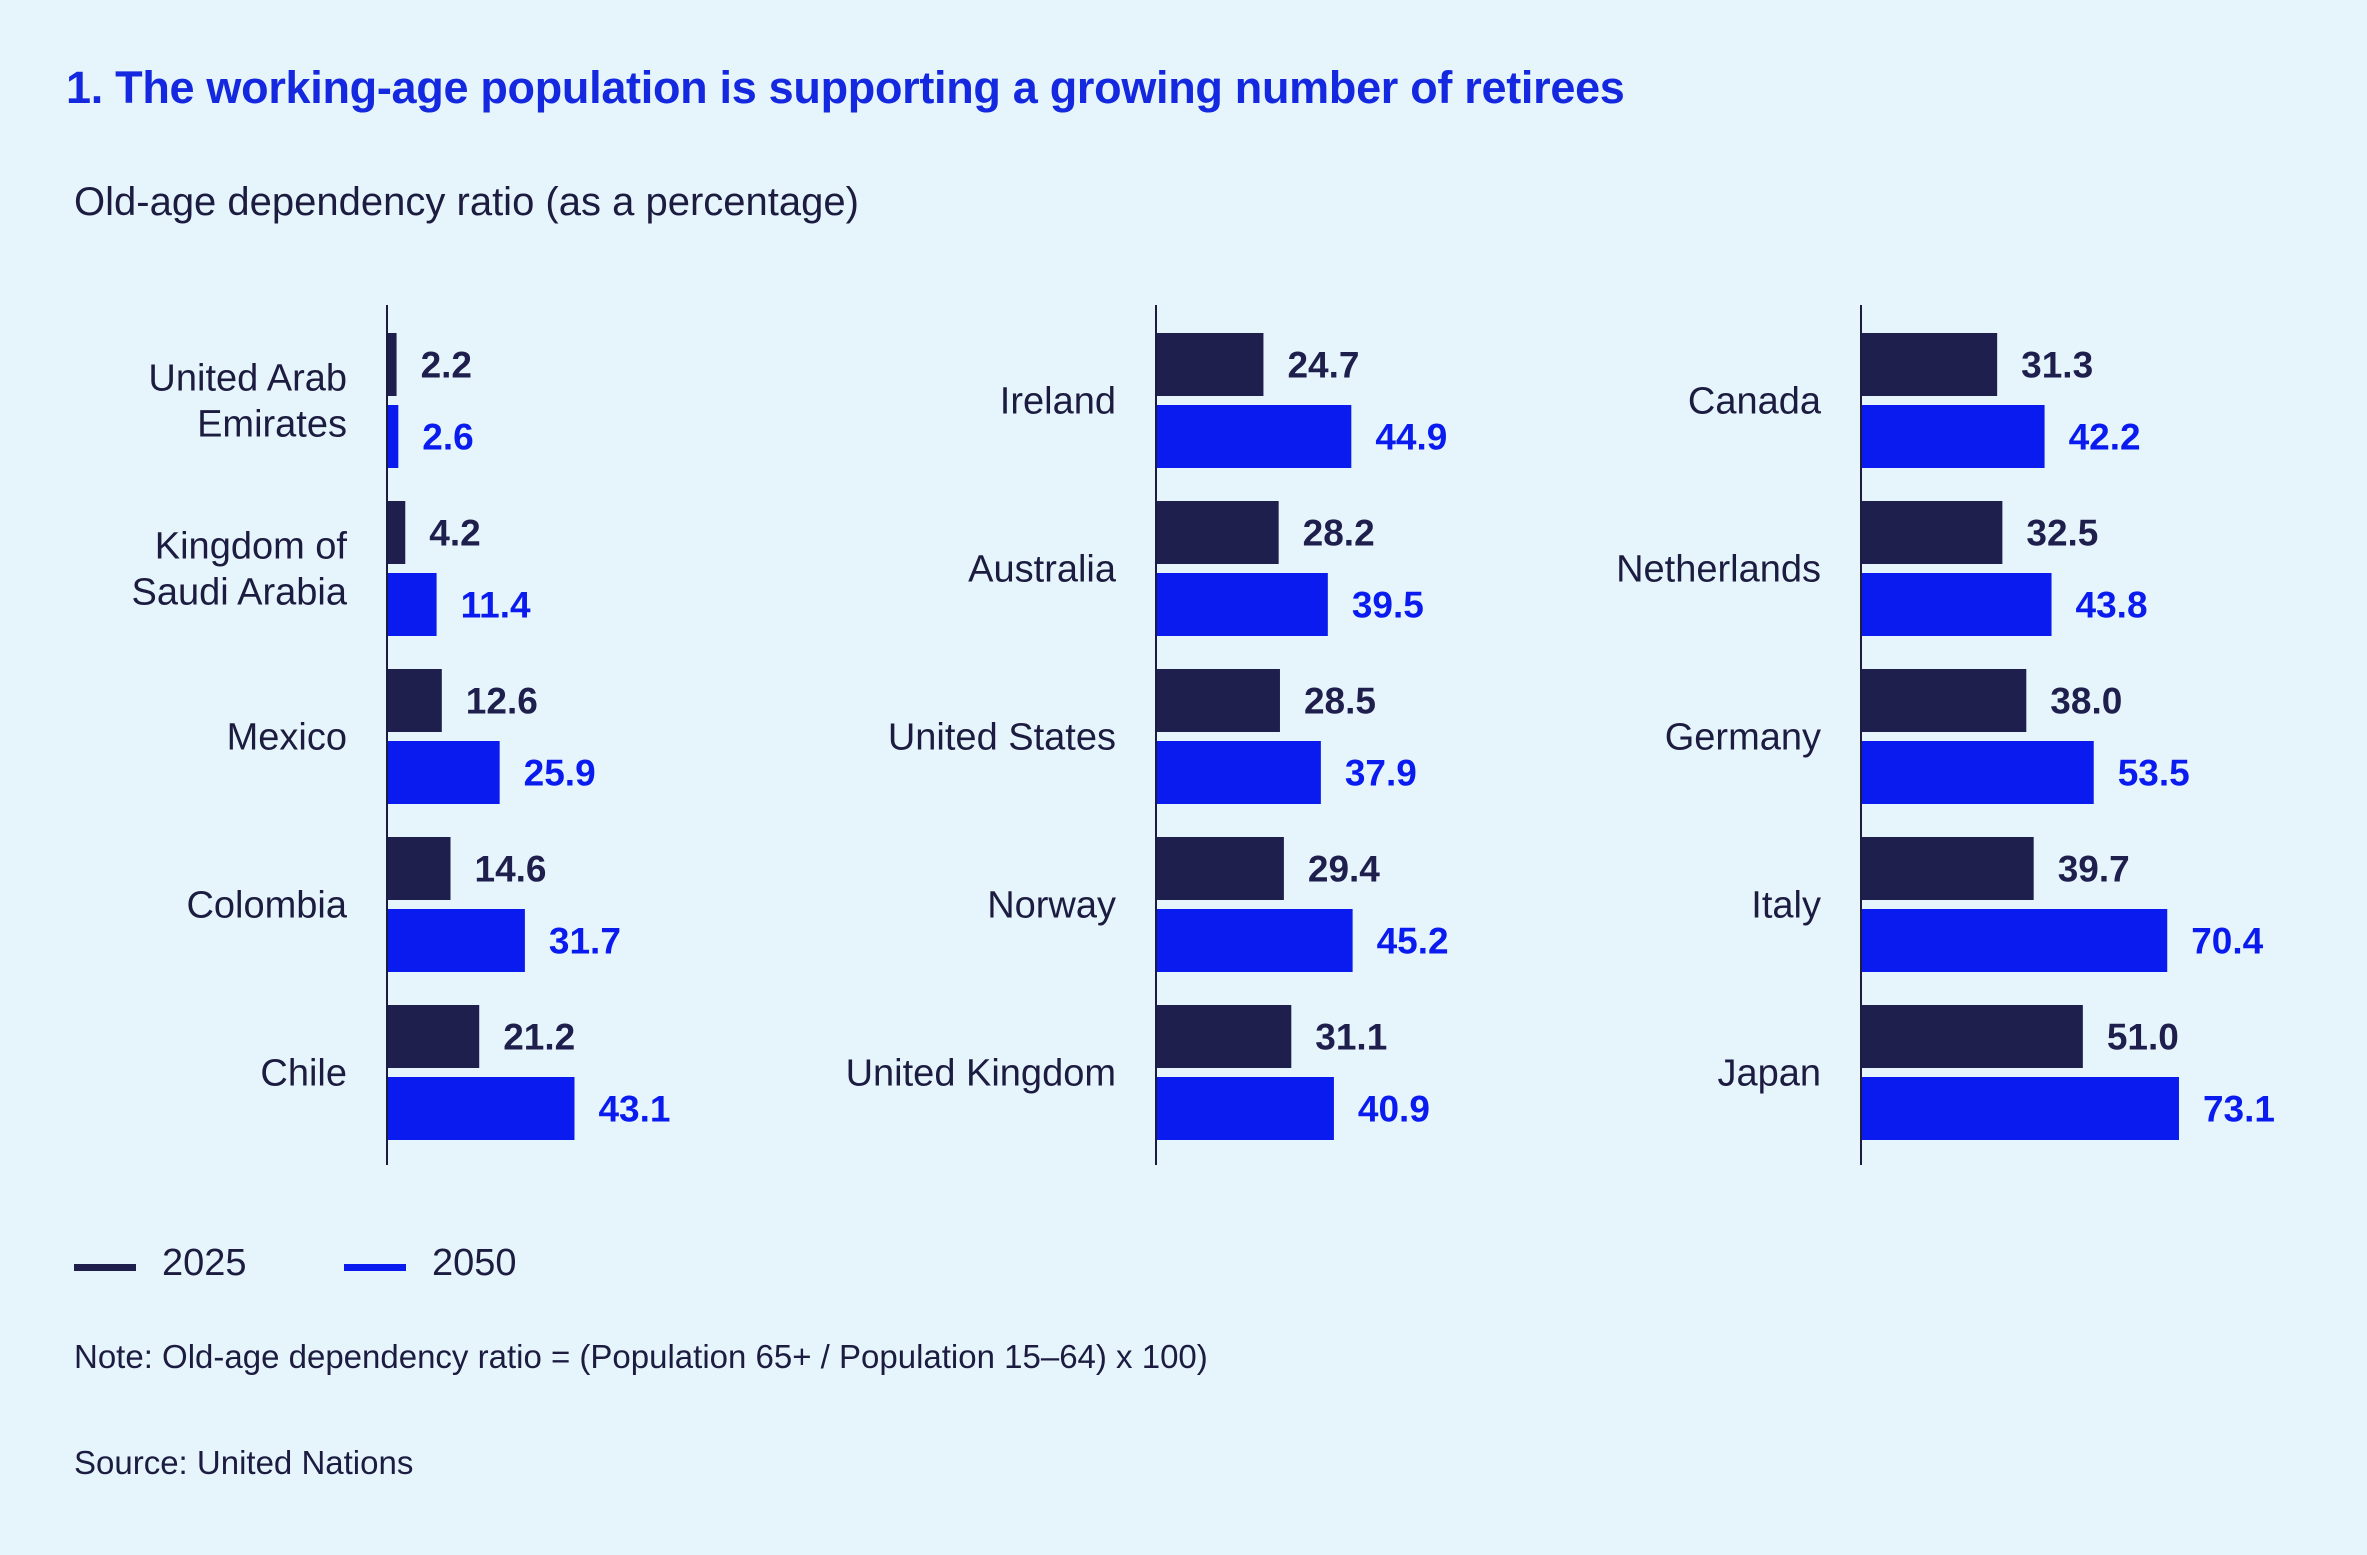 Image resolution: width=2367 pixels, height=1555 pixels. I want to click on value-label-2025-panel3-row2: 32.5, so click(2062, 533).